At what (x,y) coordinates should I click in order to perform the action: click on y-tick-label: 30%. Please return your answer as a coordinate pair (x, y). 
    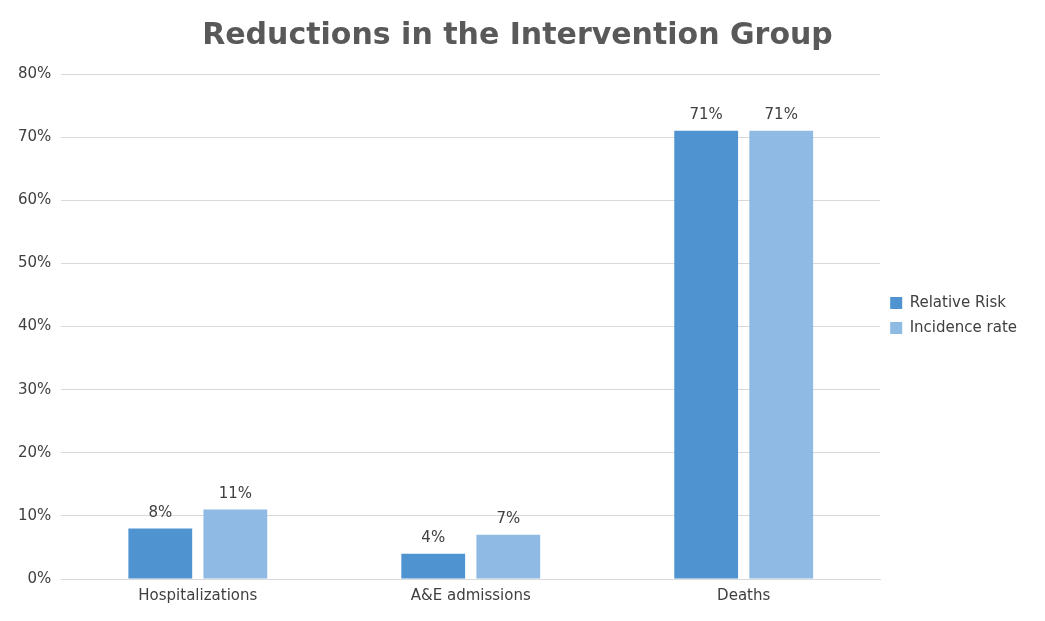
    Looking at the image, I should click on (35, 388).